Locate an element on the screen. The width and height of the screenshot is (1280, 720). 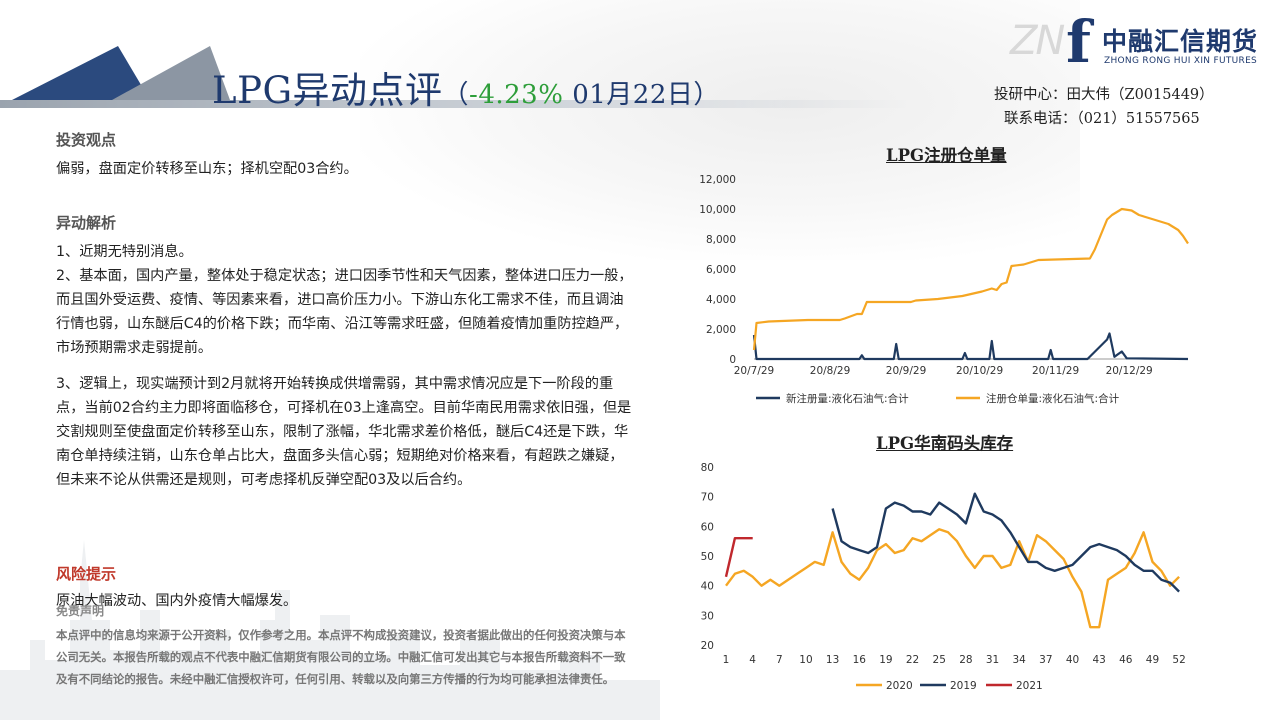
series-line-2020 is located at coordinates (952, 578).